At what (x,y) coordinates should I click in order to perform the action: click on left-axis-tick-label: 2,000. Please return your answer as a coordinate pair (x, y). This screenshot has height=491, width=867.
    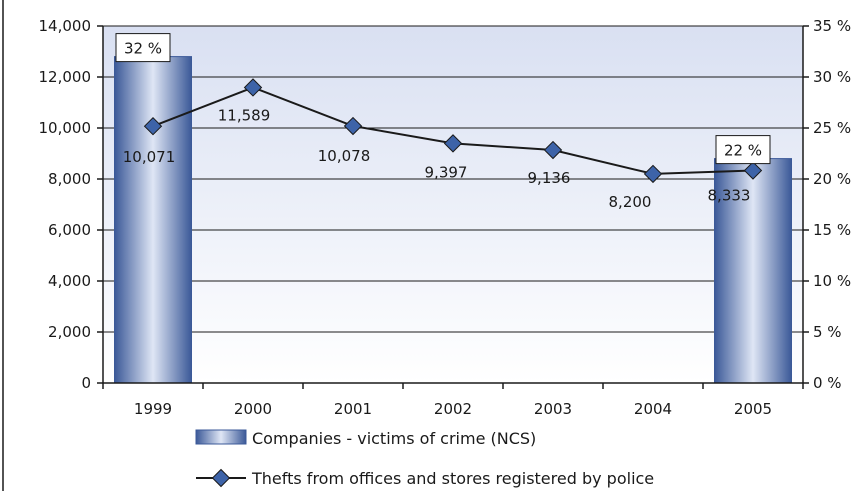
    Looking at the image, I should click on (69, 332).